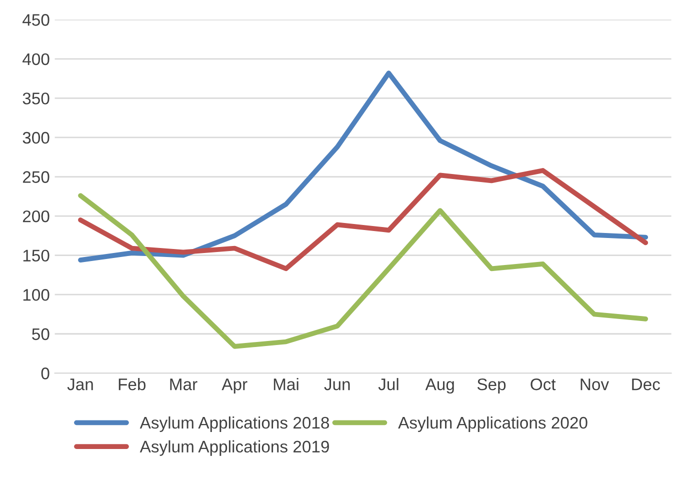 The width and height of the screenshot is (685, 491). Describe the element at coordinates (36, 59) in the screenshot. I see `y-tick-label: 400` at that location.